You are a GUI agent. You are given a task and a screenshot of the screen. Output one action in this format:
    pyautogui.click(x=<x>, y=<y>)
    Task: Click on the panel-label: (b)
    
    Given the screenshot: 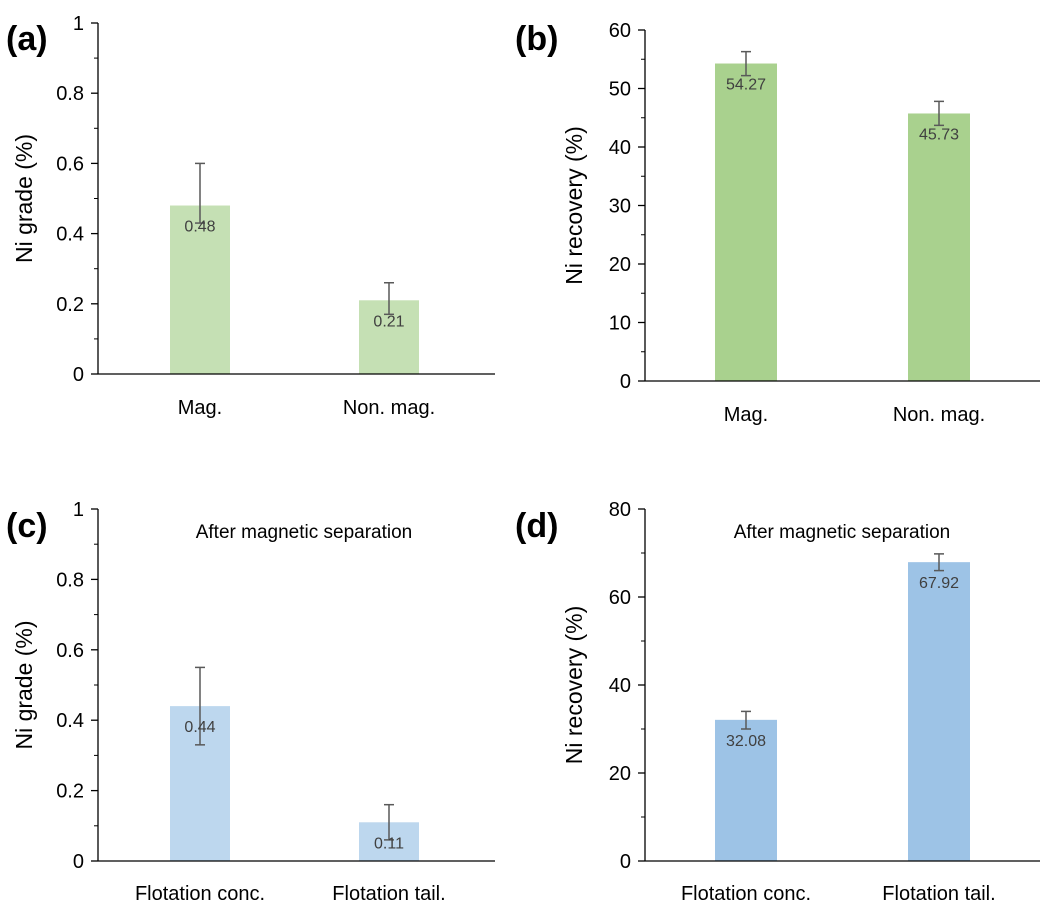 What is the action you would take?
    pyautogui.click(x=536, y=39)
    